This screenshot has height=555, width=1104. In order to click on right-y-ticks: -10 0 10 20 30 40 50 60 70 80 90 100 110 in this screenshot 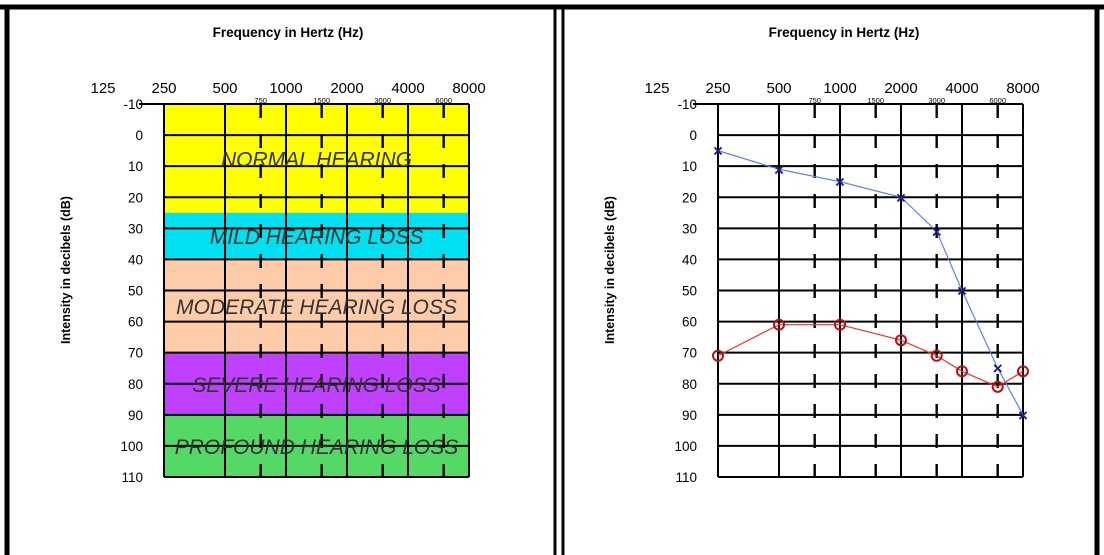, I will do `click(685, 291)`.